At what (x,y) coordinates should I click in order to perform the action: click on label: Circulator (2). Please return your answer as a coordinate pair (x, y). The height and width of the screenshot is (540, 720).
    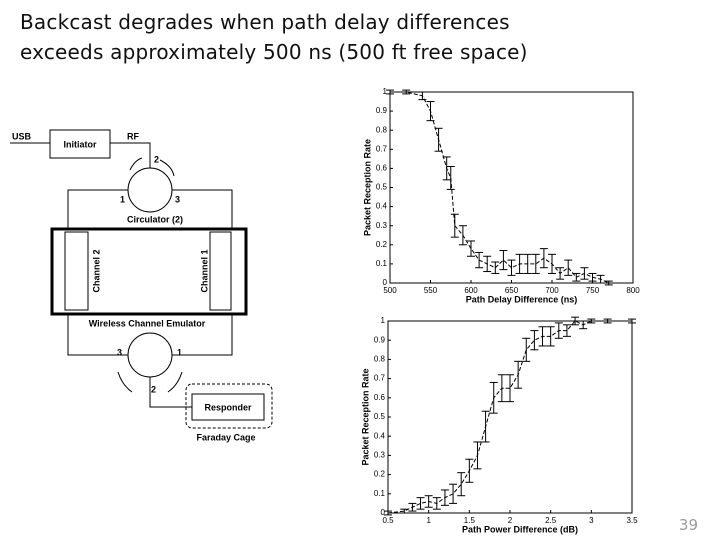
    Looking at the image, I should click on (155, 219).